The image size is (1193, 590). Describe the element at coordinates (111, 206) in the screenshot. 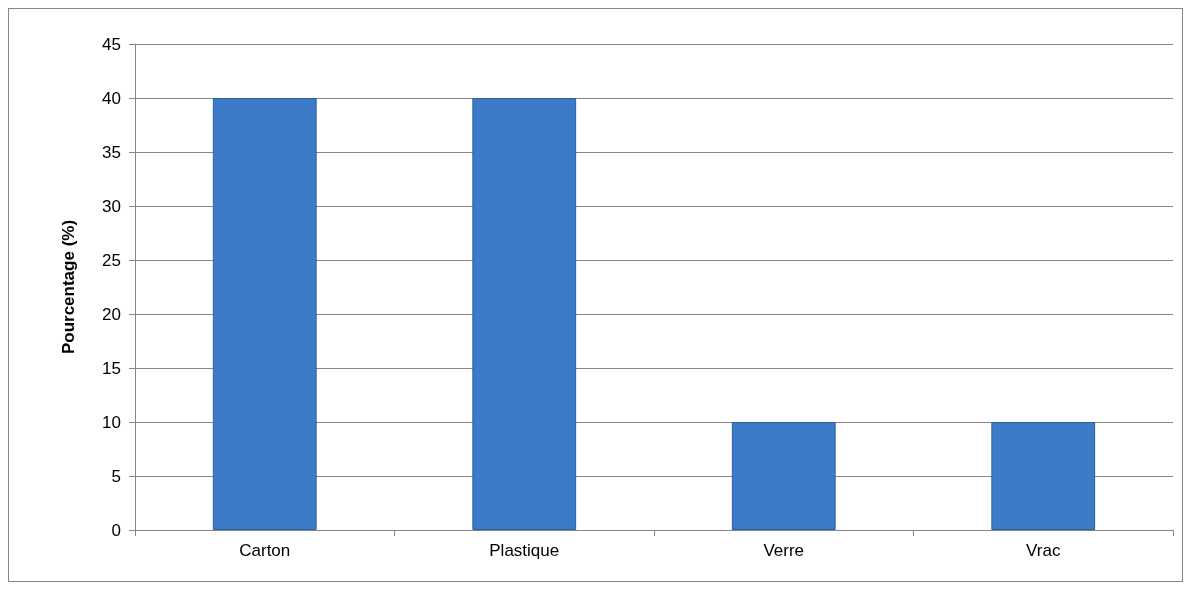

I see `y-tick-label: 30` at that location.